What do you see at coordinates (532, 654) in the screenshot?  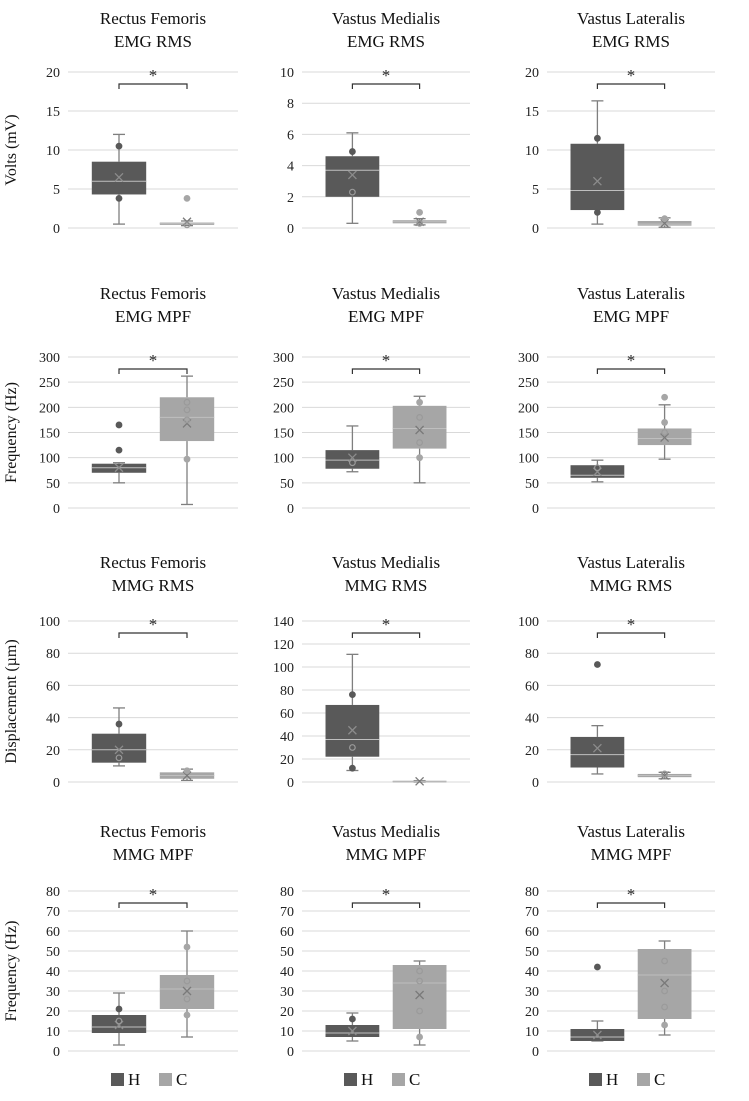 I see `y-tick-label: 80` at bounding box center [532, 654].